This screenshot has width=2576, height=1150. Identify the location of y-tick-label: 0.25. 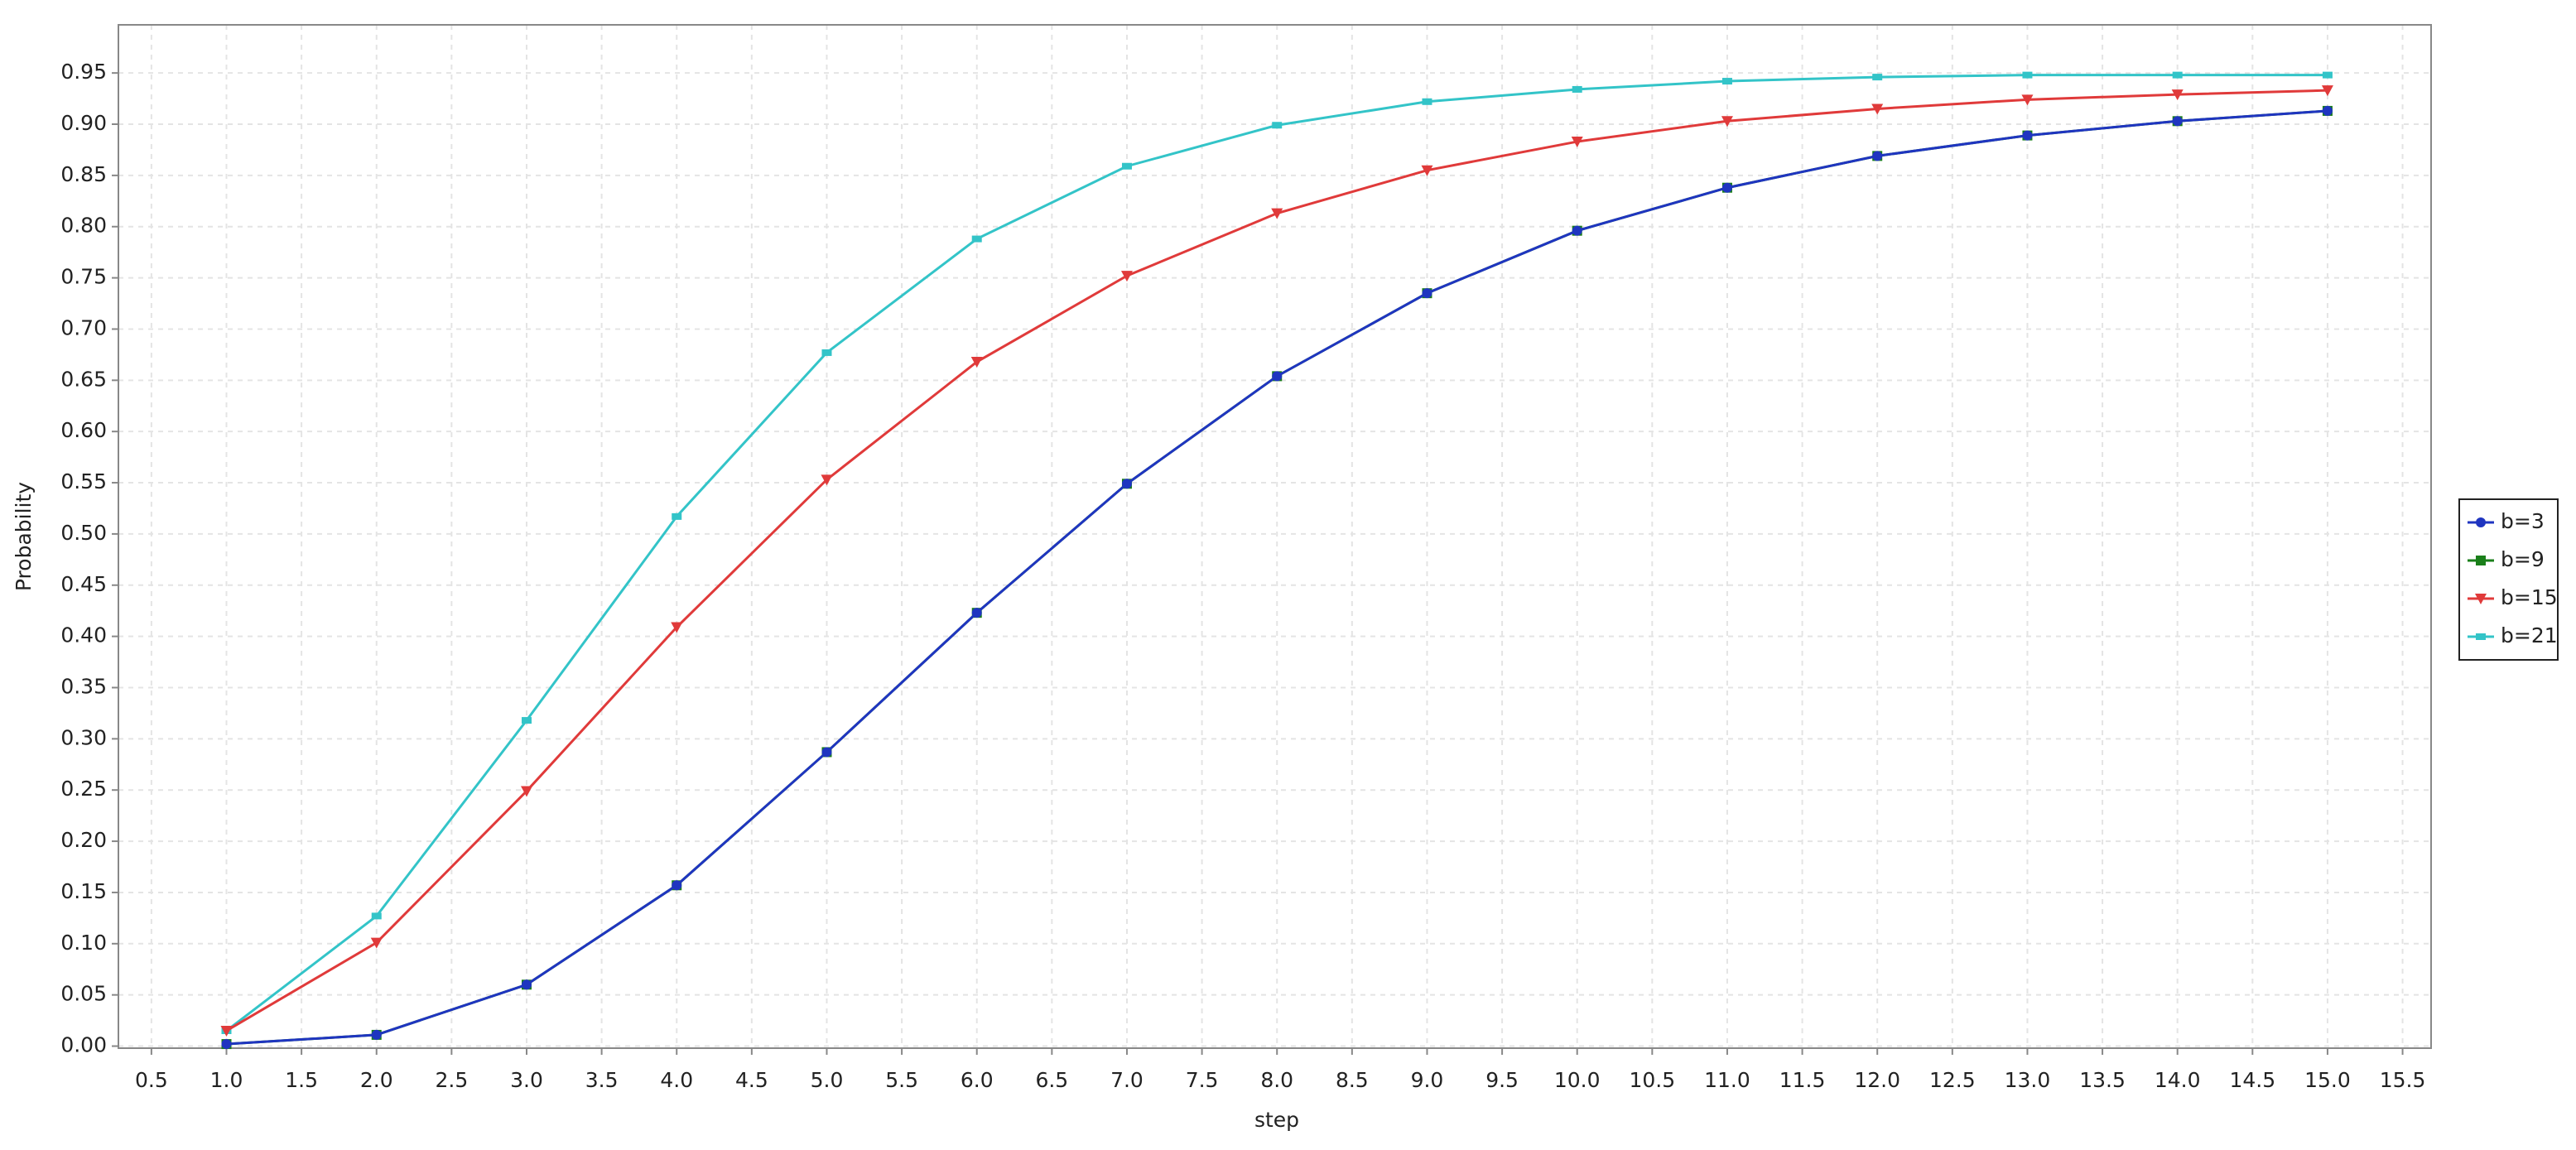
(83, 789).